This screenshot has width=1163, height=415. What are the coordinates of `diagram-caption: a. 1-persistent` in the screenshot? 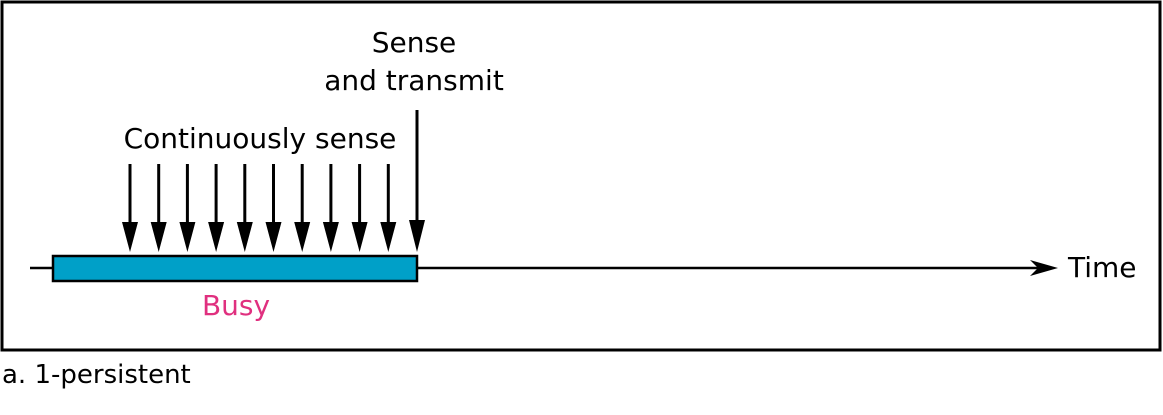 It's located at (96, 375).